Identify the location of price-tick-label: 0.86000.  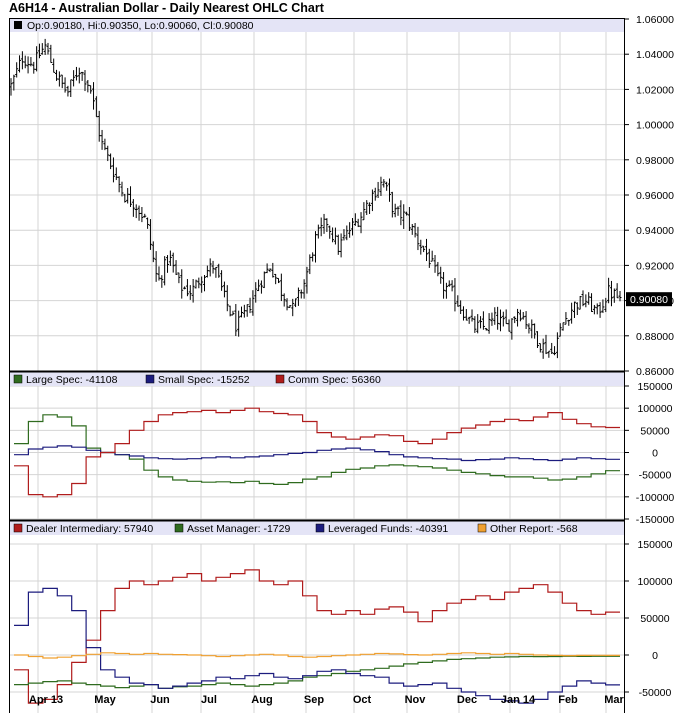
(655, 372).